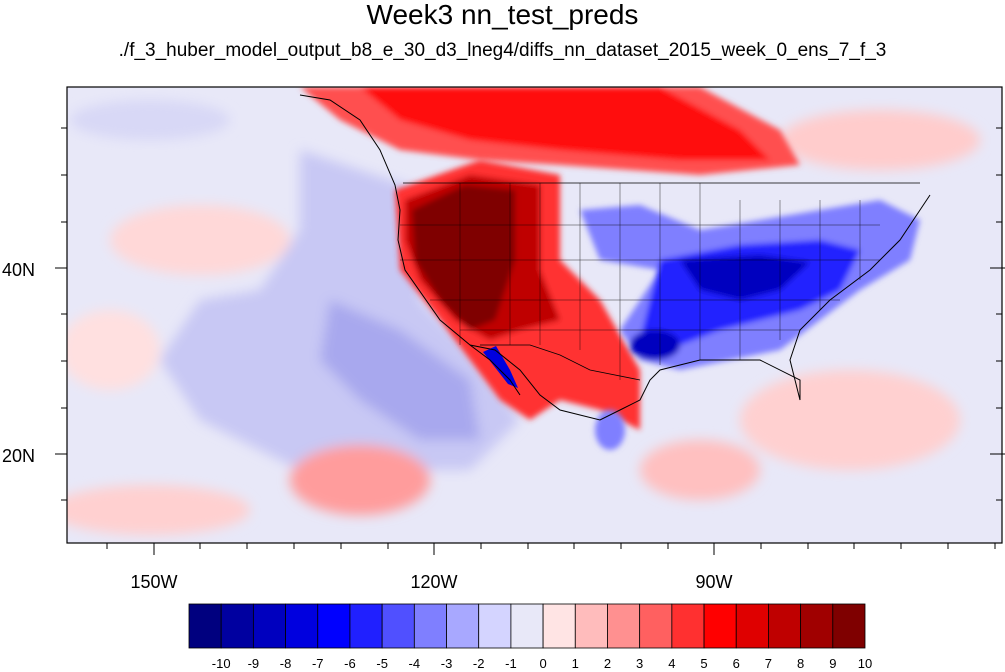  I want to click on state-meridians, so click(660, 281).